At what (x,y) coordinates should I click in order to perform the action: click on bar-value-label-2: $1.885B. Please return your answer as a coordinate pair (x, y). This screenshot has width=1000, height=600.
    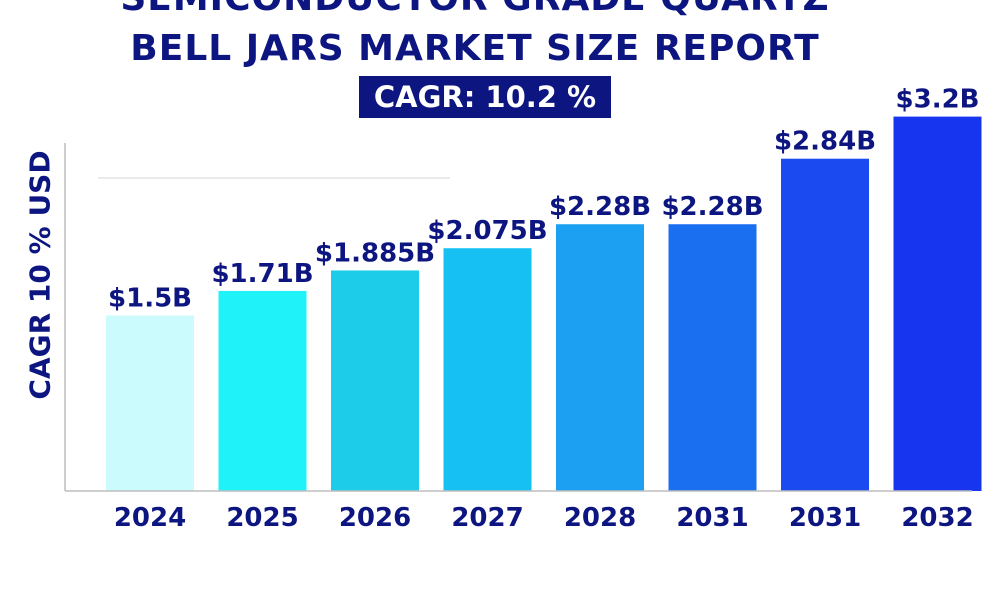
    Looking at the image, I should click on (375, 253).